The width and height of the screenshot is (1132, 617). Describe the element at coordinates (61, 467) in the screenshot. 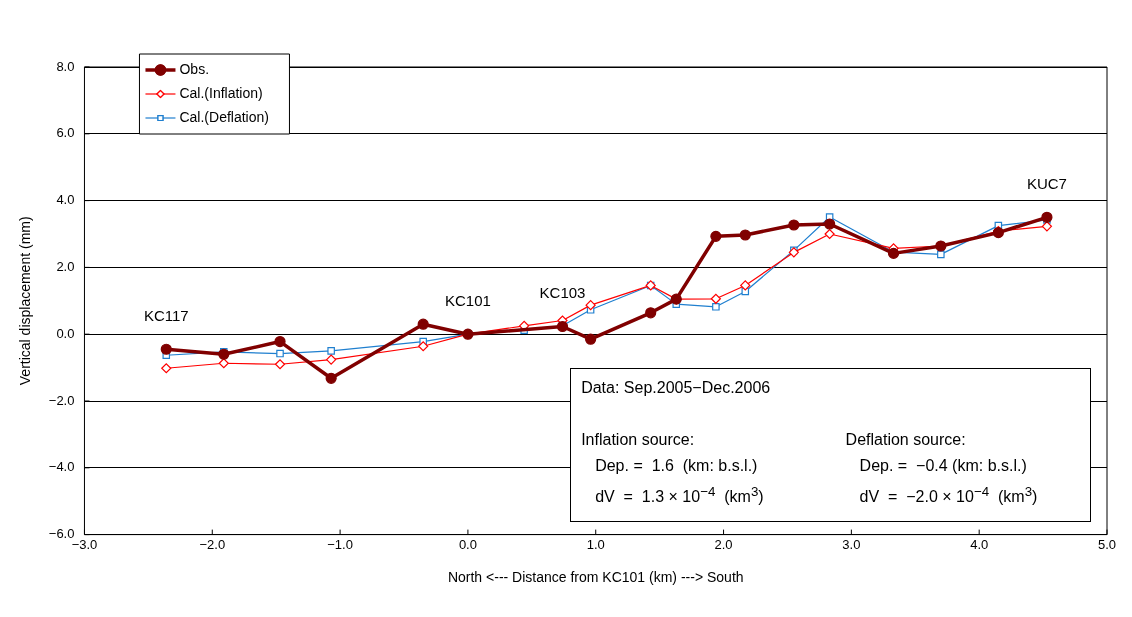

I see `y-tick-label: −4.0` at that location.